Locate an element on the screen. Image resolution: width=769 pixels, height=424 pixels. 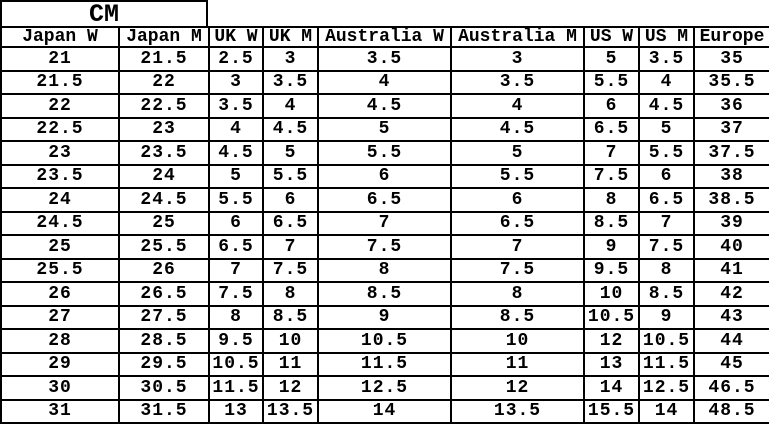
table-cell: 22.5 is located at coordinates (60, 129).